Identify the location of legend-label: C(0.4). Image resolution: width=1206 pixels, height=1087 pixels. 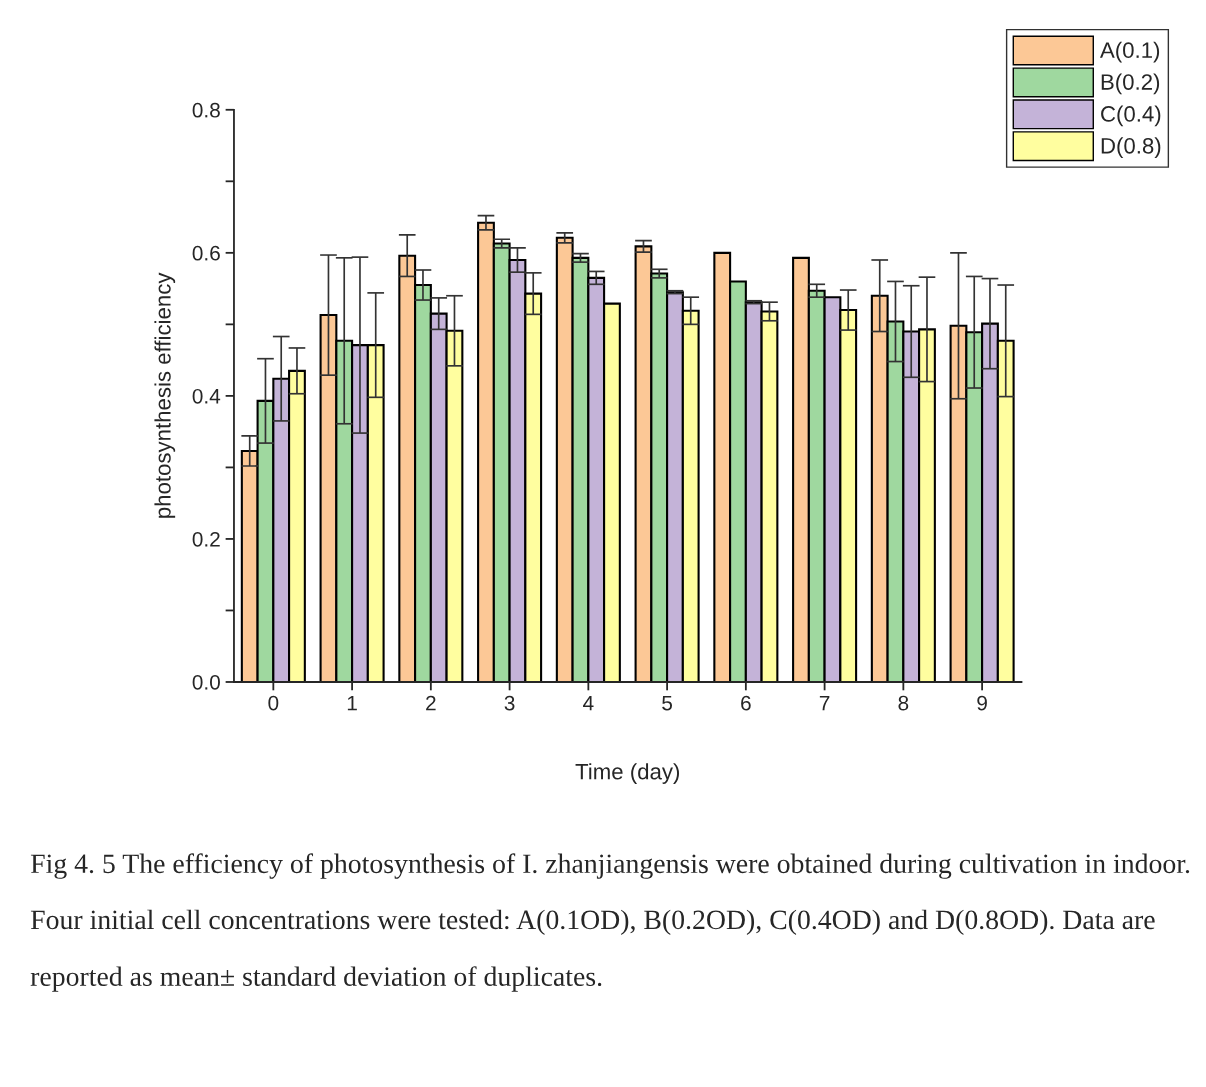
(1131, 116).